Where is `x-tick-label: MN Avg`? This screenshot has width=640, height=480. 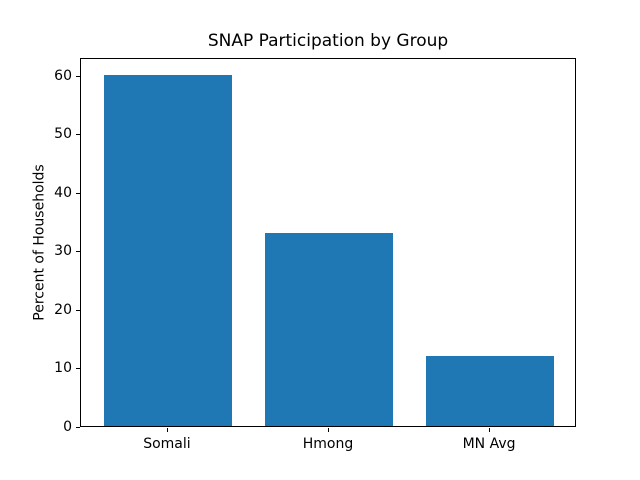
x-tick-label: MN Avg is located at coordinates (489, 444).